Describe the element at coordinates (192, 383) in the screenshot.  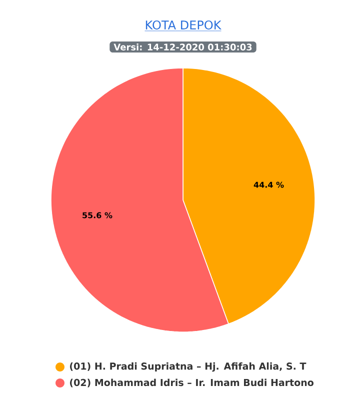
I see `legend-label: (02) Mohammad Idris – Ir. Imam Budi Hartono` at that location.